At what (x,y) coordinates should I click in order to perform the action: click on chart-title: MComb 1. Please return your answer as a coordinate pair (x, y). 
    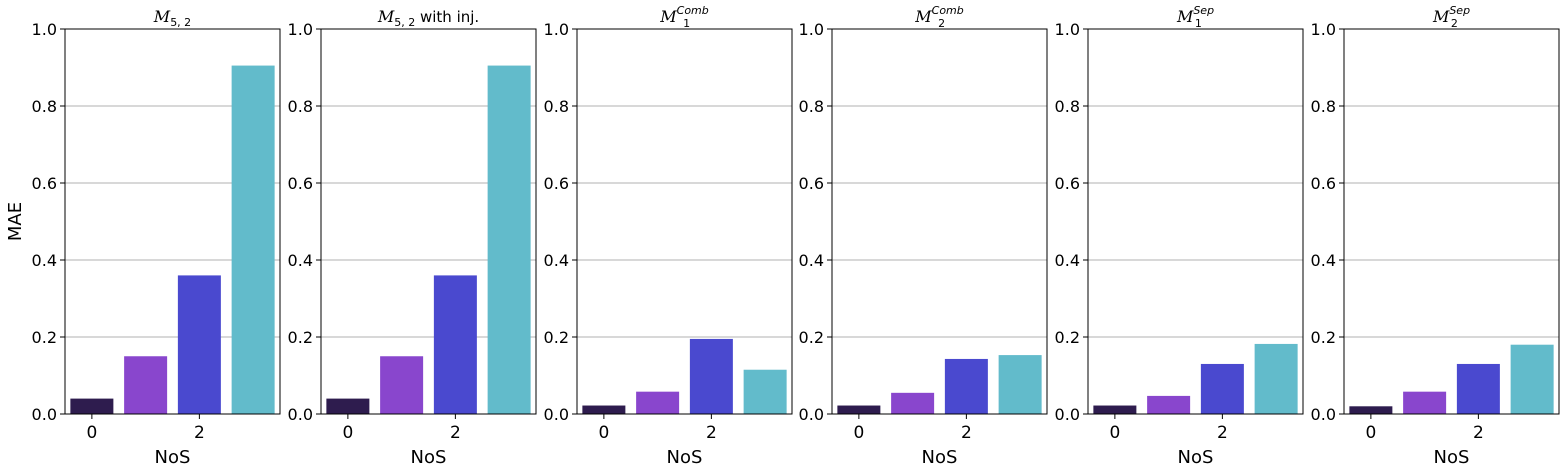
    Looking at the image, I should click on (684, 17).